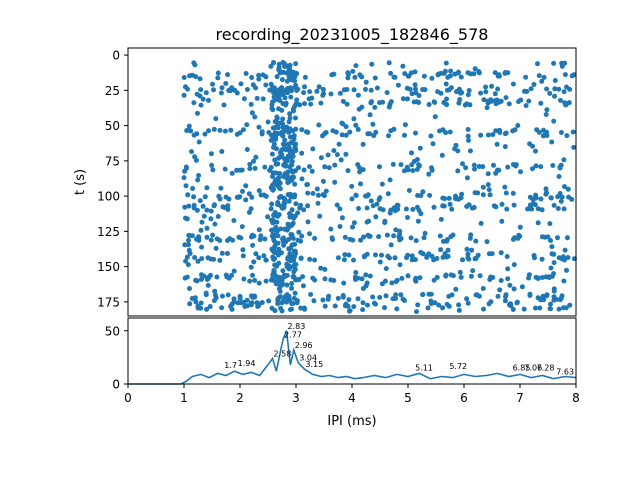 This screenshot has width=640, height=480. Describe the element at coordinates (128, 398) in the screenshot. I see `histogram-xtick-label: 0` at that location.